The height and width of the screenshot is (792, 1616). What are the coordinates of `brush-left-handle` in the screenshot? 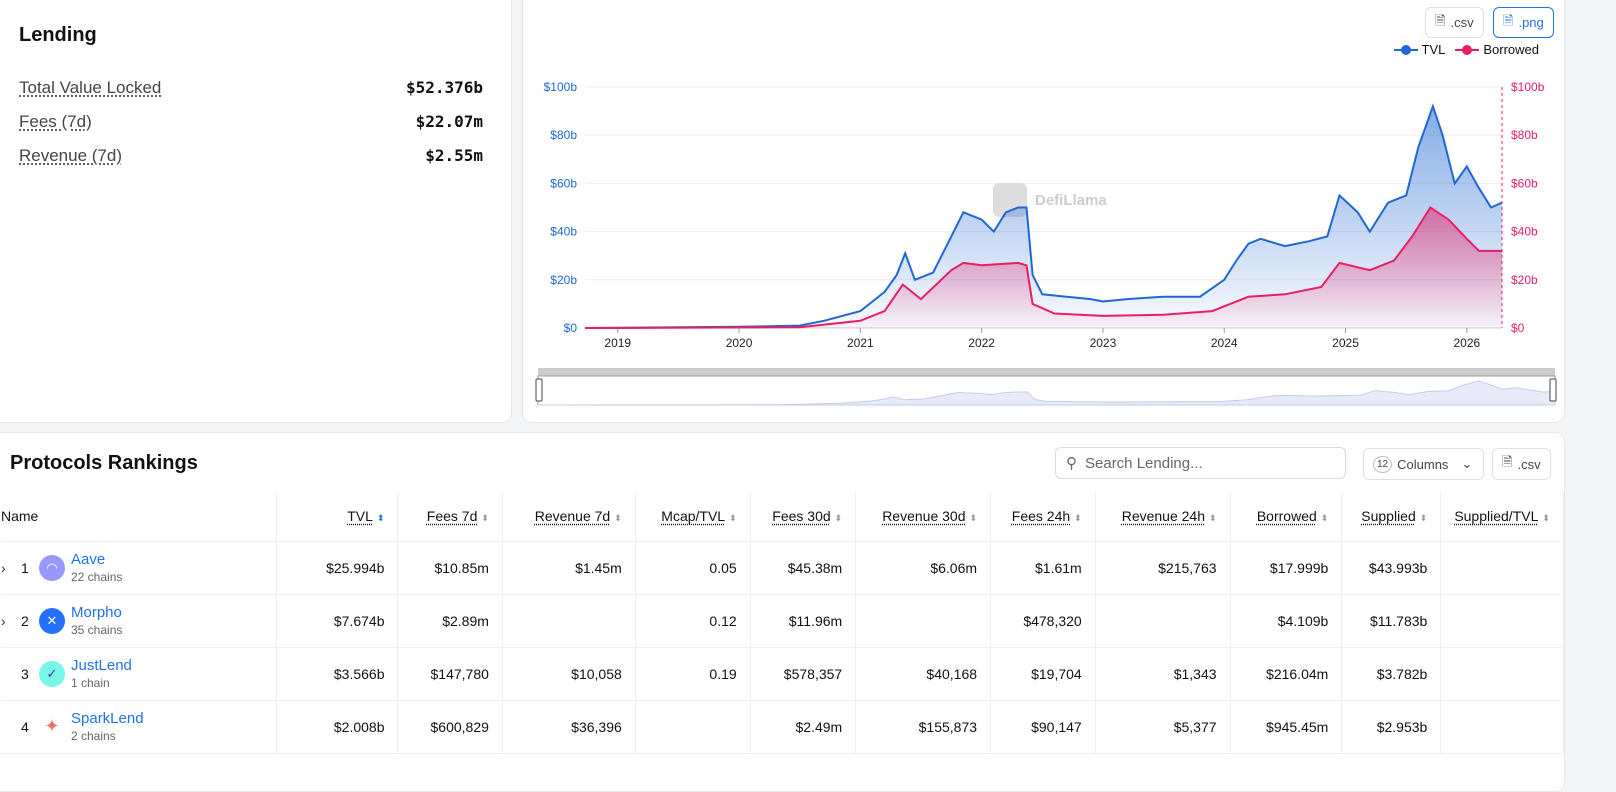 It's located at (539, 390).